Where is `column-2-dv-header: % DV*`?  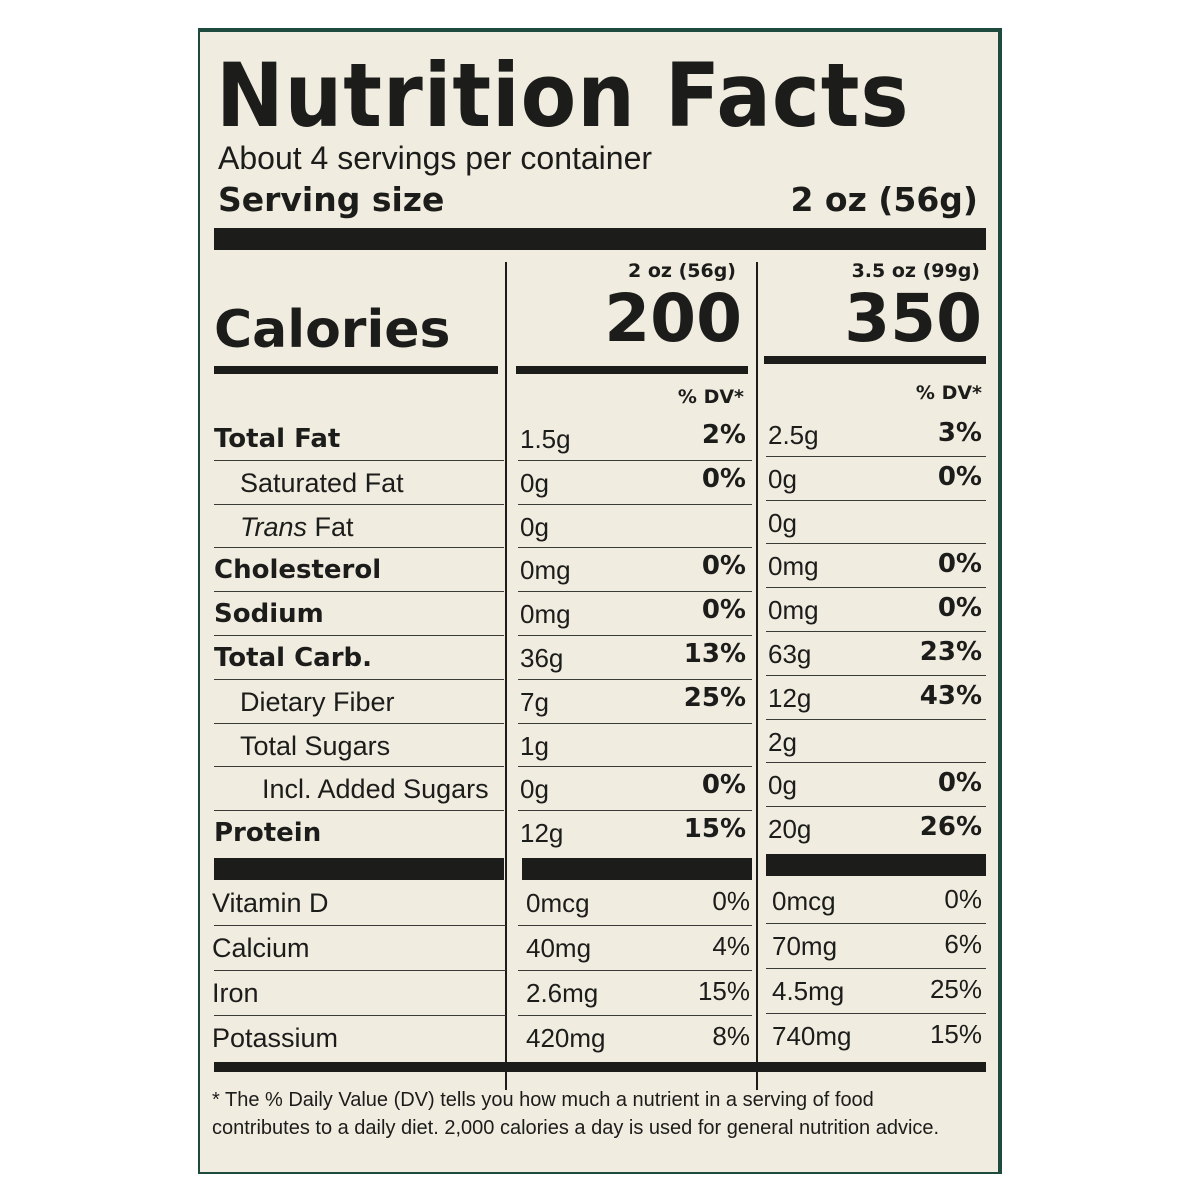
column-2-dv-header: % DV* is located at coordinates (948, 393).